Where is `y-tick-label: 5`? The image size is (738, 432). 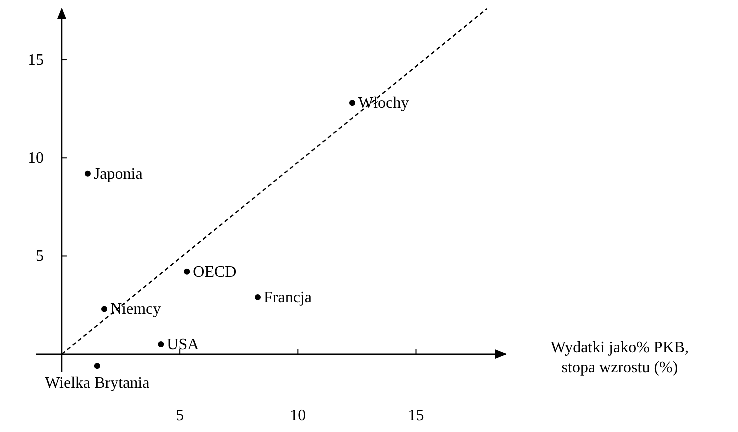
y-tick-label: 5 is located at coordinates (40, 257).